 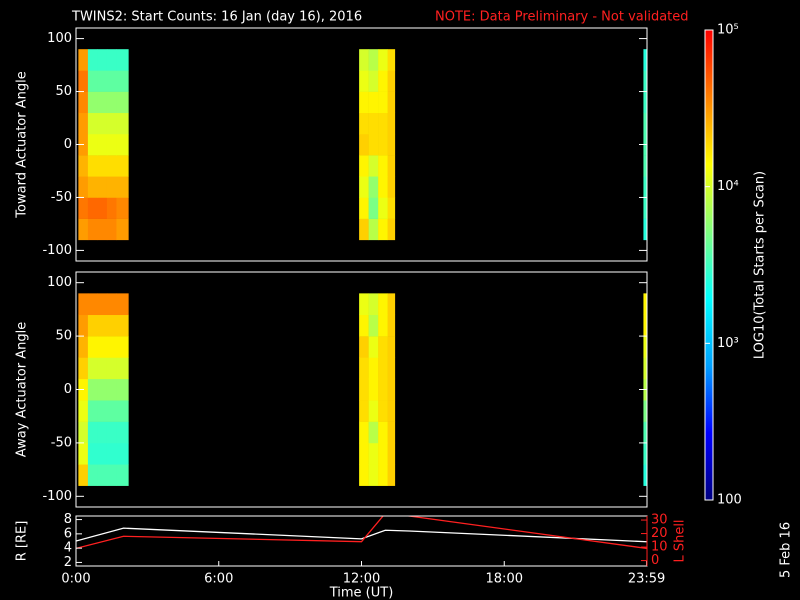 What do you see at coordinates (646, 579) in the screenshot?
I see `x-tick-label: 23:59` at bounding box center [646, 579].